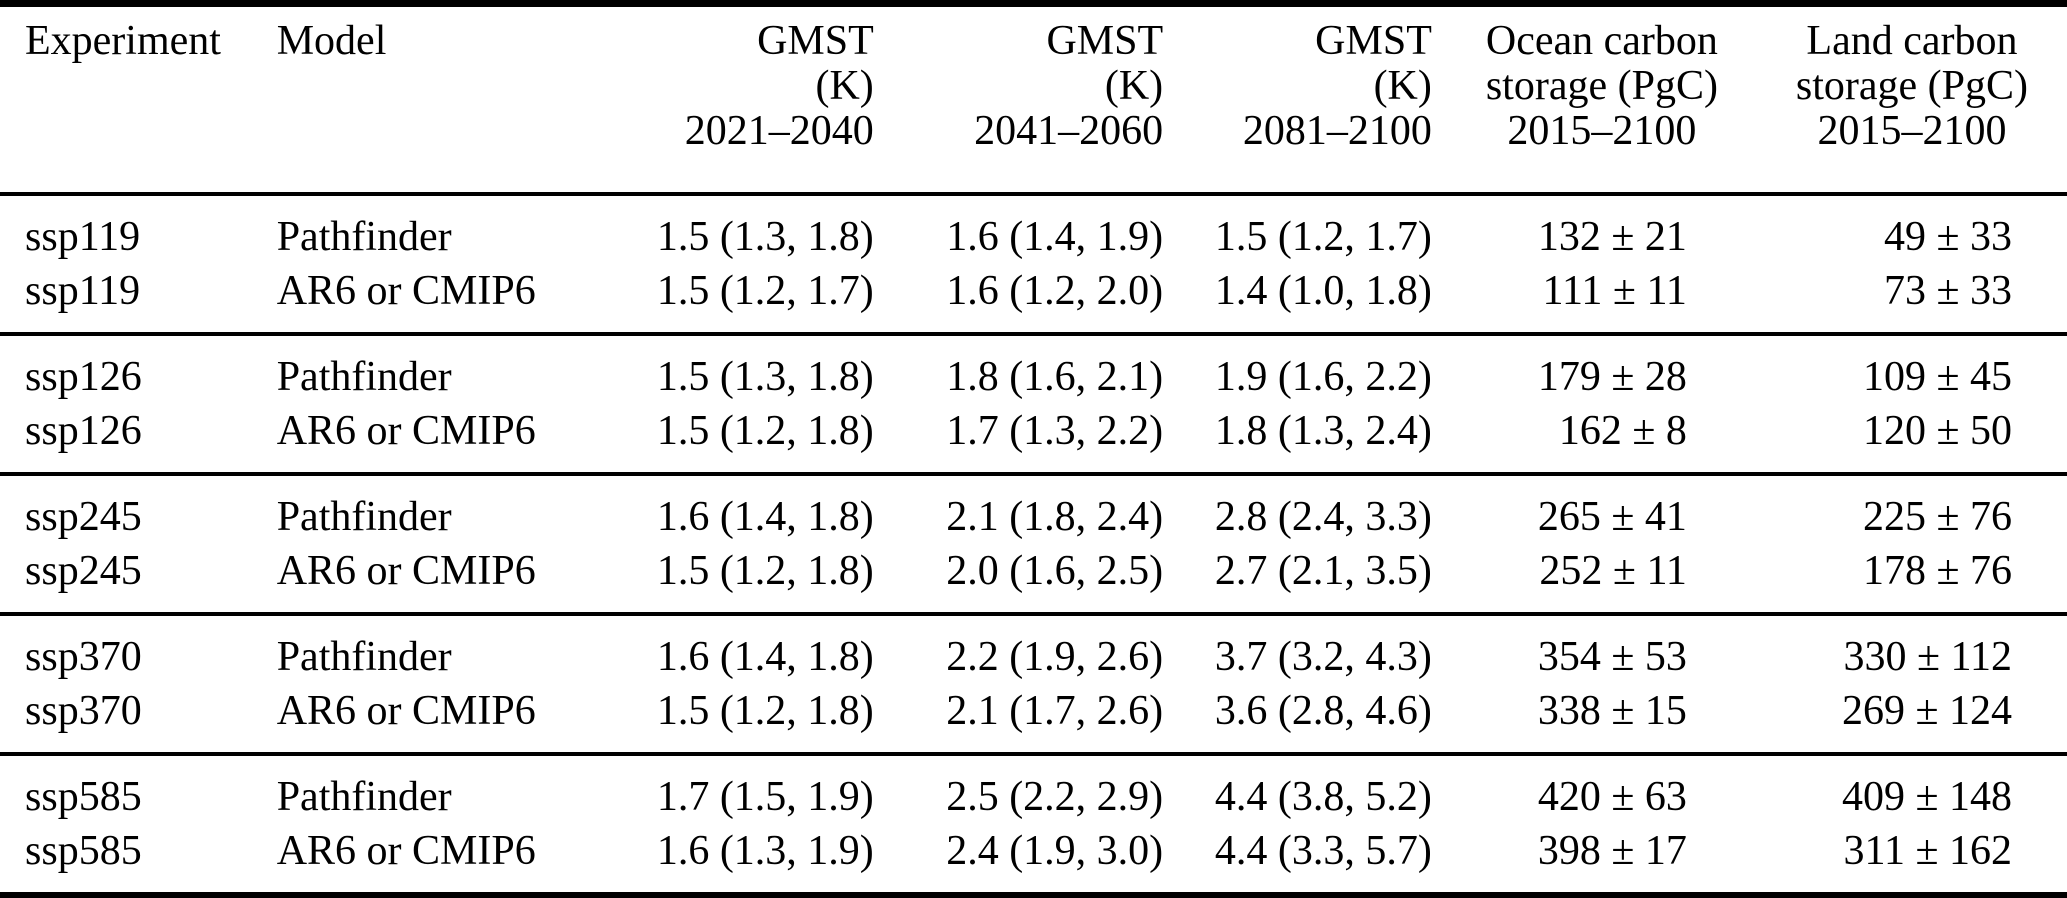 Image resolution: width=2067 pixels, height=898 pixels. Describe the element at coordinates (83, 431) in the screenshot. I see `cell-experiment: ssp126` at that location.